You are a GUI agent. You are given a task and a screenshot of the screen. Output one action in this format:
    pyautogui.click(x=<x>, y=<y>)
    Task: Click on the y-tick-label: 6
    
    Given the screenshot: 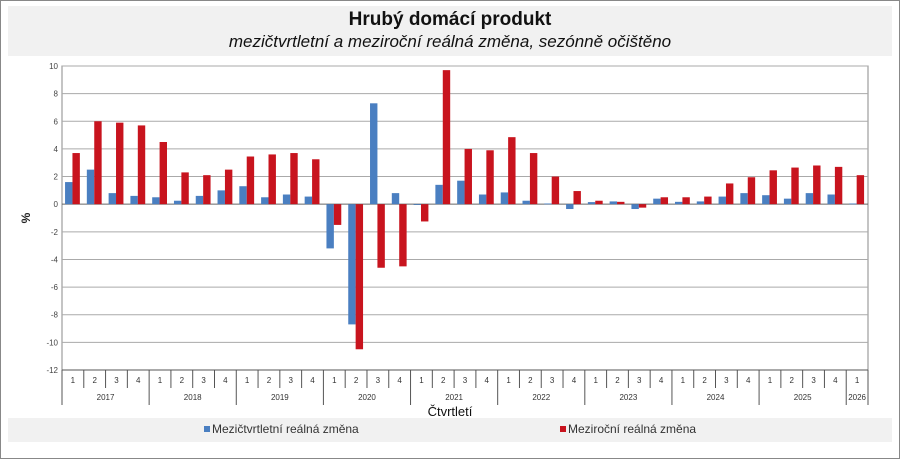 What is the action you would take?
    pyautogui.click(x=56, y=121)
    